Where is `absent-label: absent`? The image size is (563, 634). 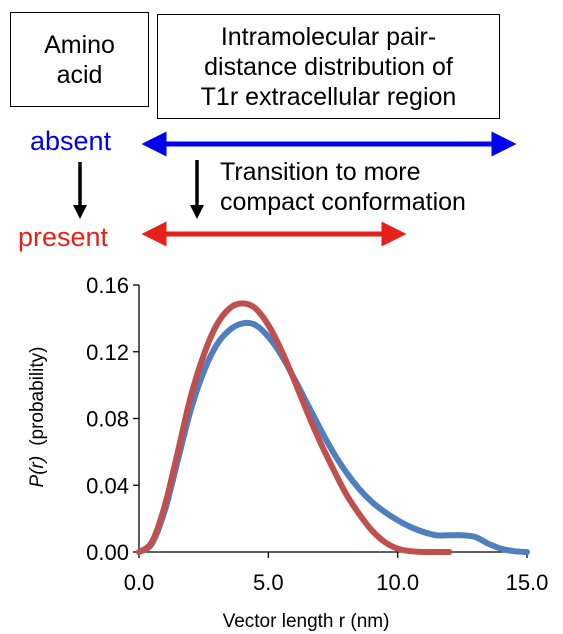 absent-label: absent is located at coordinates (71, 141).